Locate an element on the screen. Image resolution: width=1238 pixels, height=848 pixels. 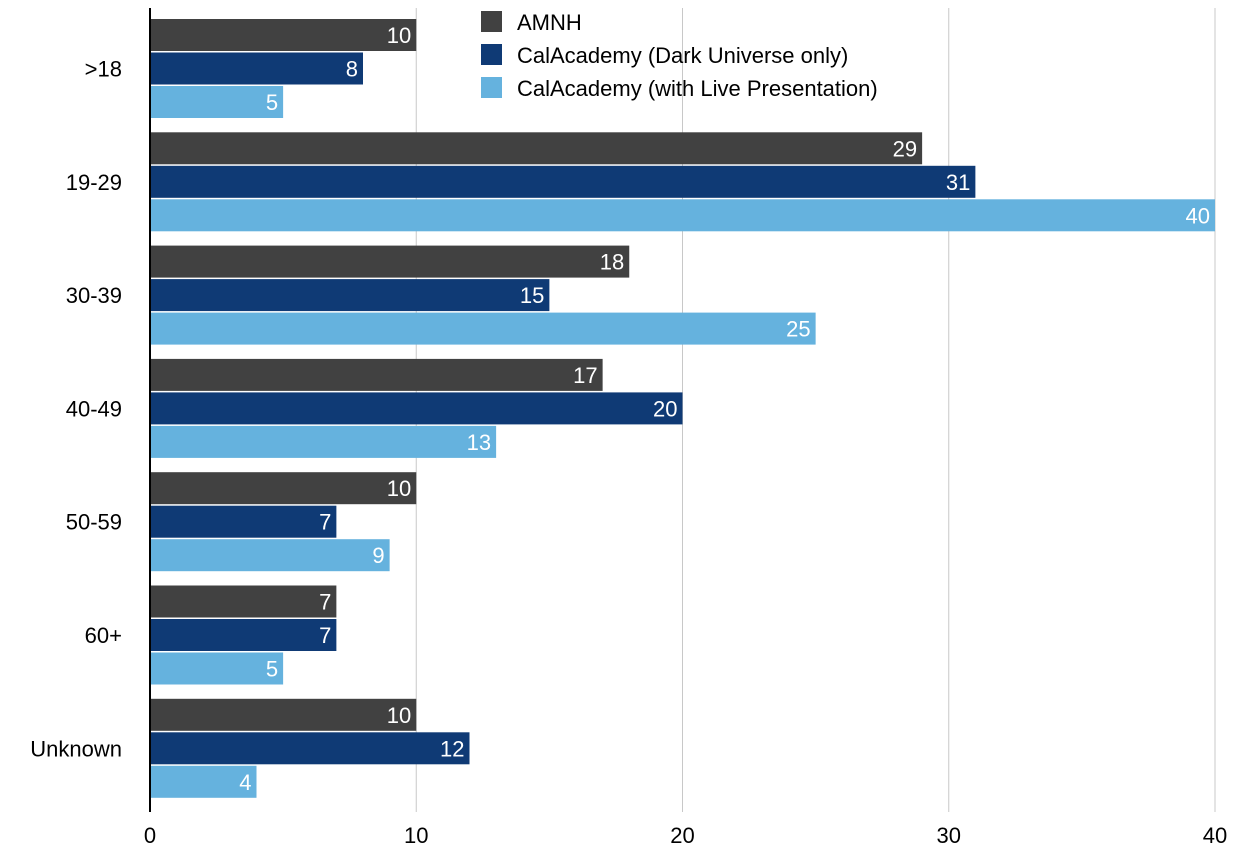
category-label-60+: 60+ is located at coordinates (103, 635).